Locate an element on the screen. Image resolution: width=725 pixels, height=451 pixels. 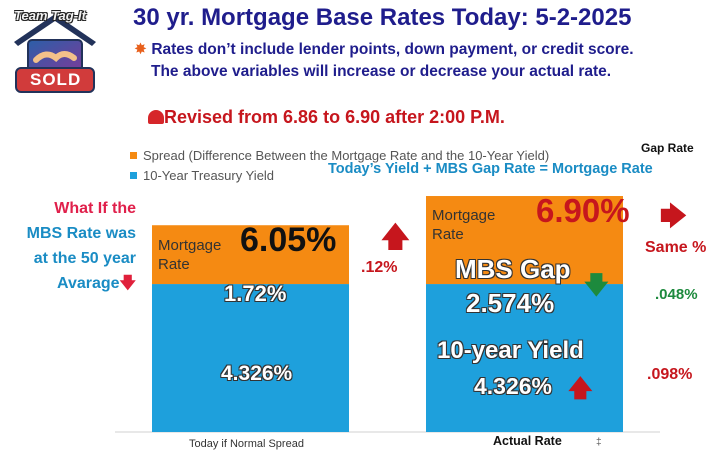
logo-sold-badge: SOLD is located at coordinates (56, 79).